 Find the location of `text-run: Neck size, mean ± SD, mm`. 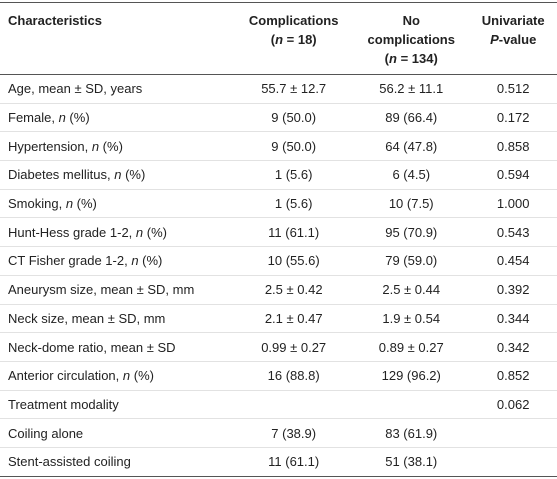

text-run: Neck size, mean ± SD, mm is located at coordinates (87, 318).